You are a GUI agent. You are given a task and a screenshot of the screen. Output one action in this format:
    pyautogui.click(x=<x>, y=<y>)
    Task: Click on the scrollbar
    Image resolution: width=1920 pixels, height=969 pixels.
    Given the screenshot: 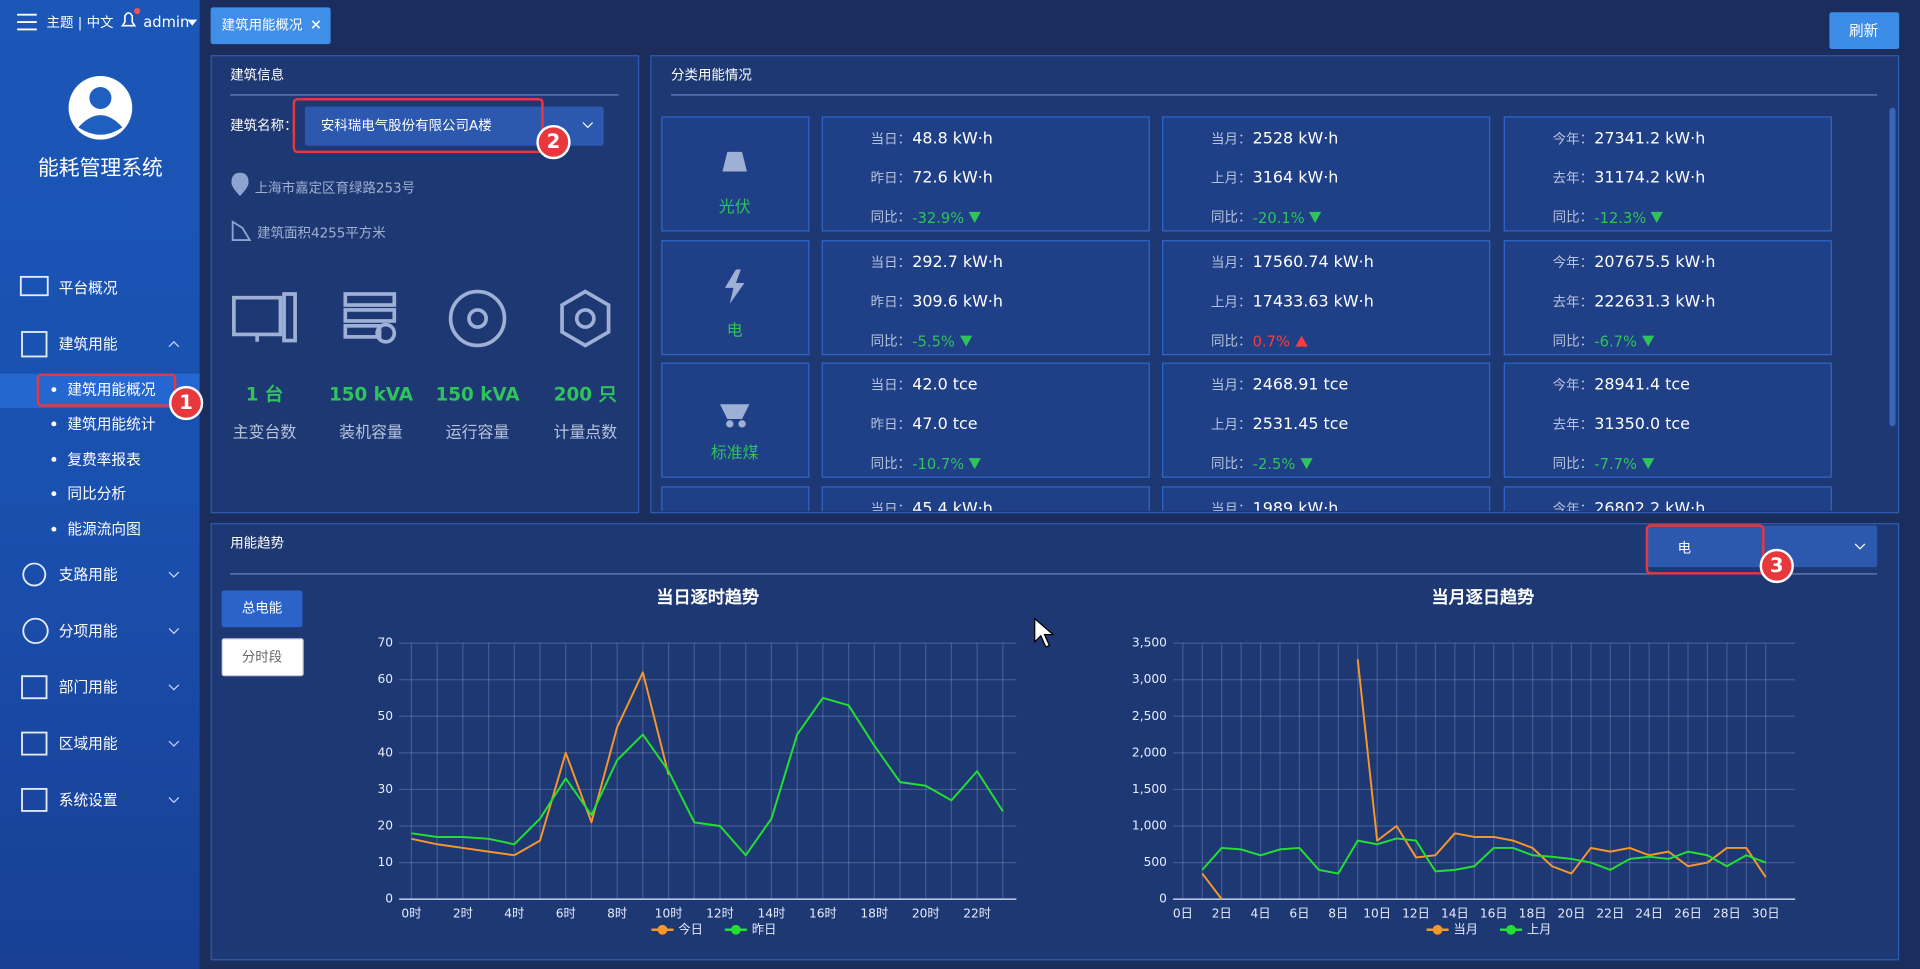 What is the action you would take?
    pyautogui.click(x=1892, y=267)
    